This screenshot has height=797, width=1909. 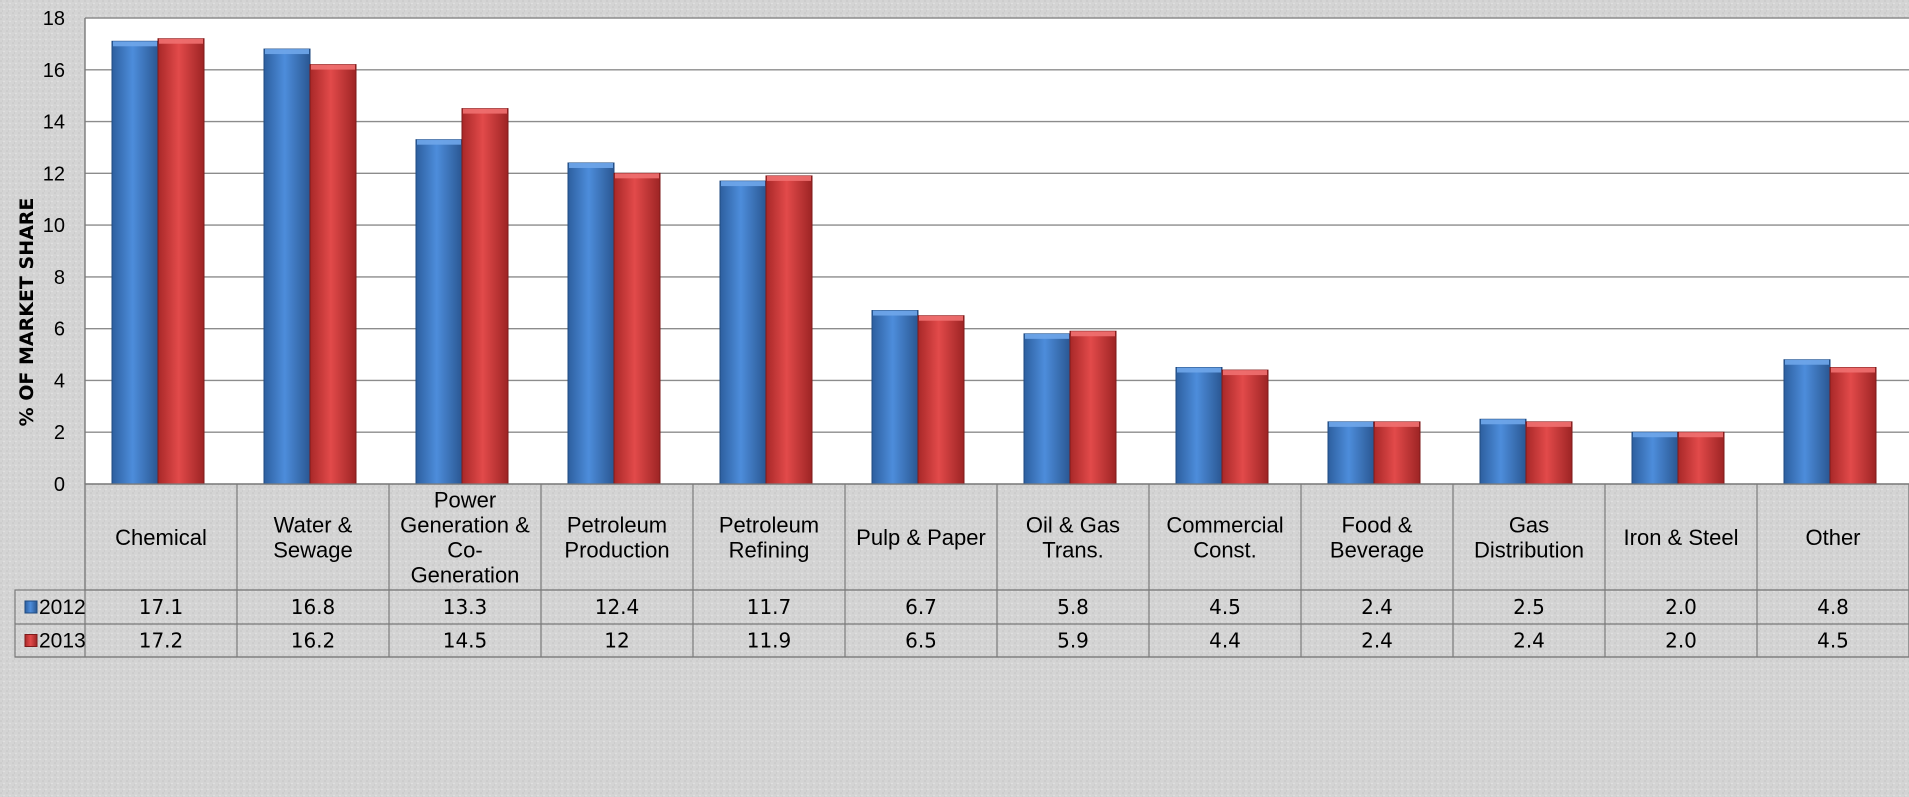 What do you see at coordinates (616, 538) in the screenshot?
I see `category-label: Petroleum Production` at bounding box center [616, 538].